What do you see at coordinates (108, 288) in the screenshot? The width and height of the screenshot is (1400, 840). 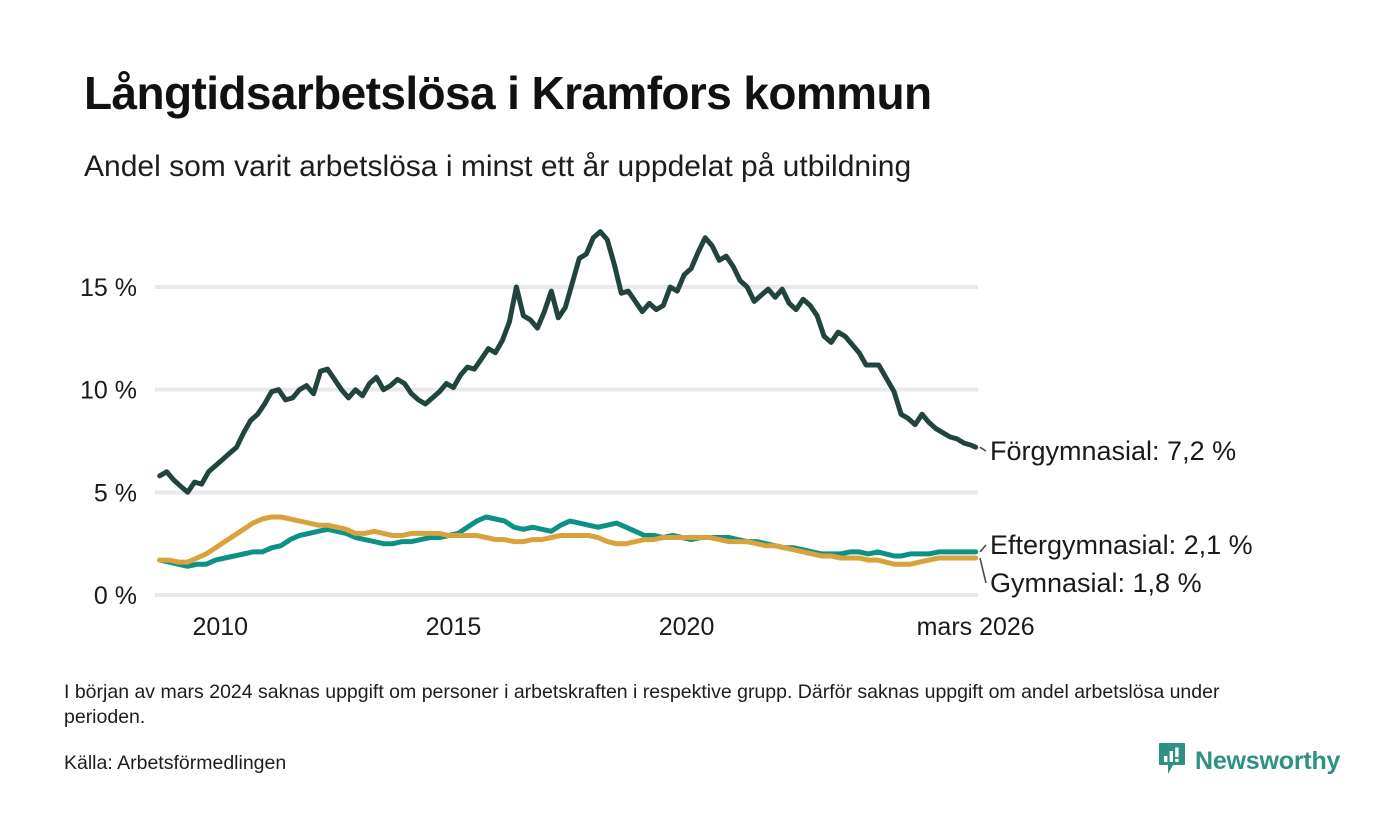 I see `y-axis-tick-label: 15 %` at bounding box center [108, 288].